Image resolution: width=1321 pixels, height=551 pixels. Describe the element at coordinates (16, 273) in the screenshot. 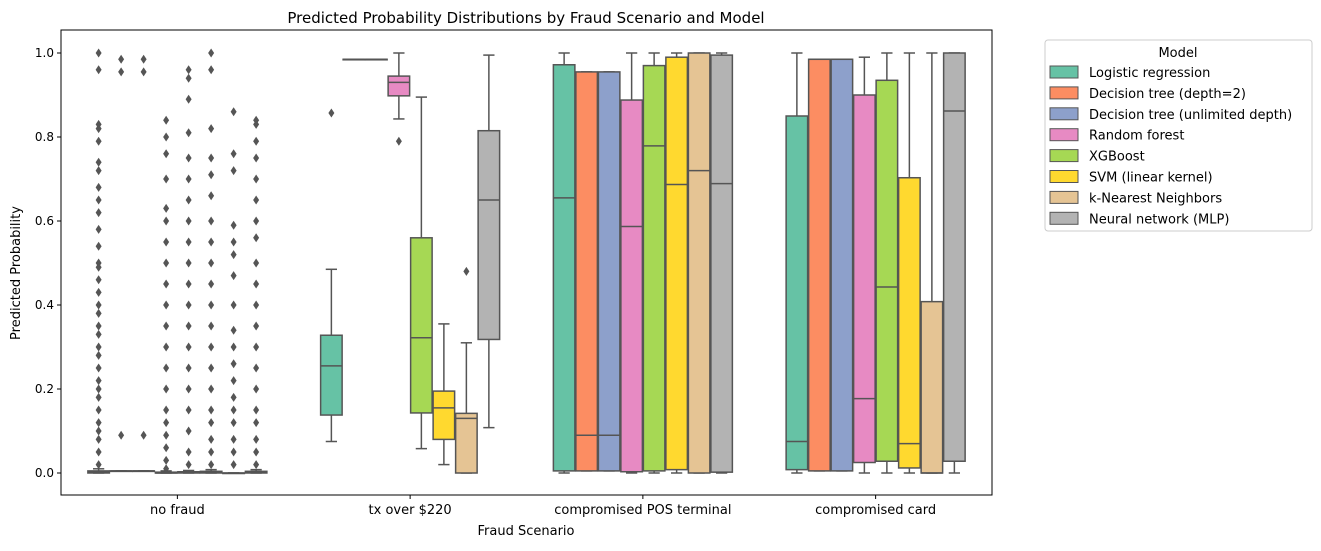

I see `y-axis-label: Predicted Probability` at that location.